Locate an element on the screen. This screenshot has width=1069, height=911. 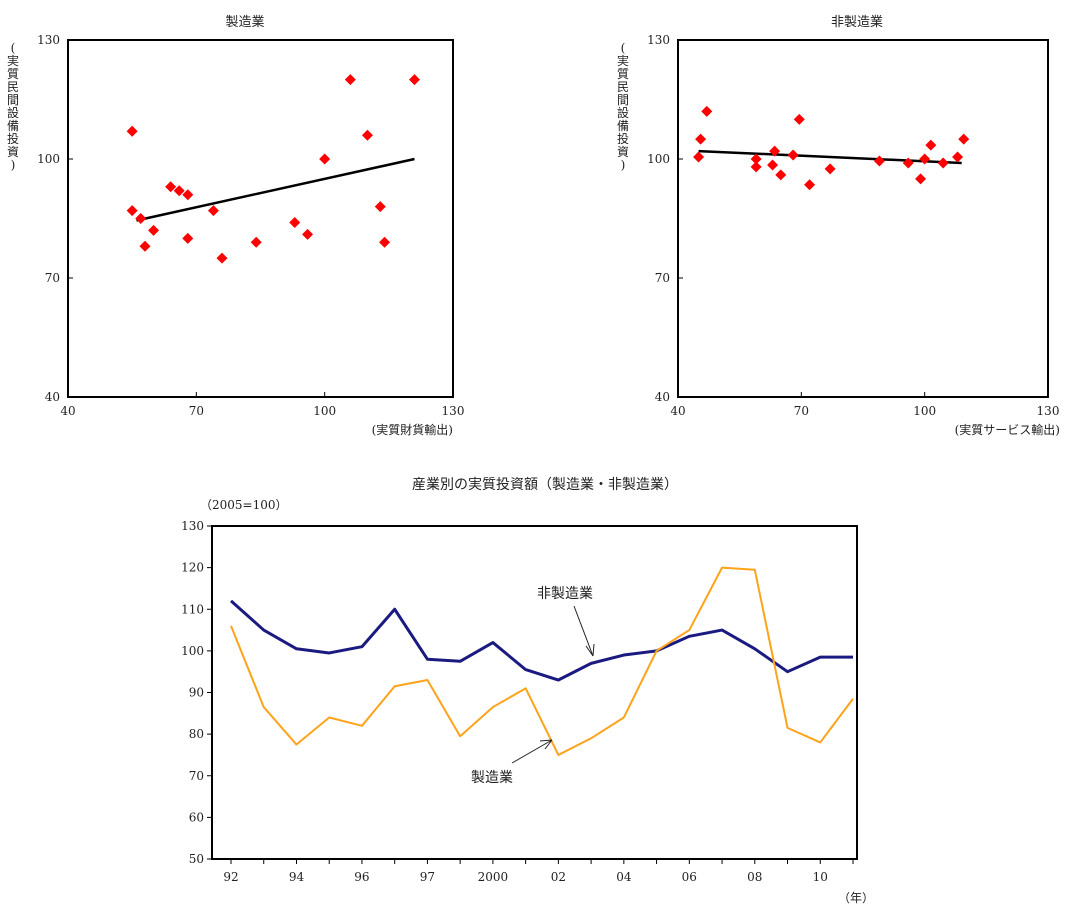
x-tick-label: 96 is located at coordinates (361, 877).